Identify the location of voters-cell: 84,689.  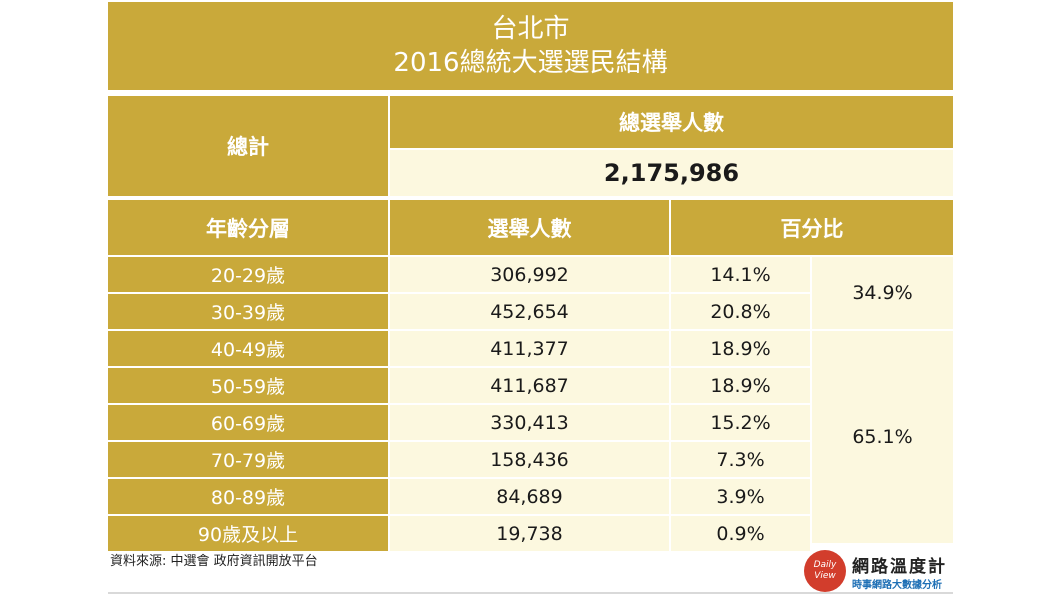
(529, 496).